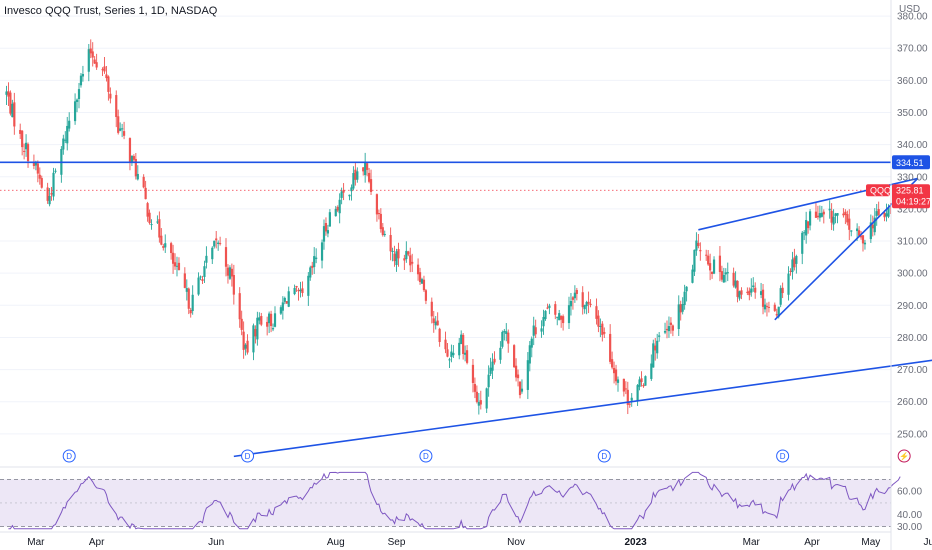 The image size is (932, 550). What do you see at coordinates (454, 500) in the screenshot?
I see `rsi-line` at bounding box center [454, 500].